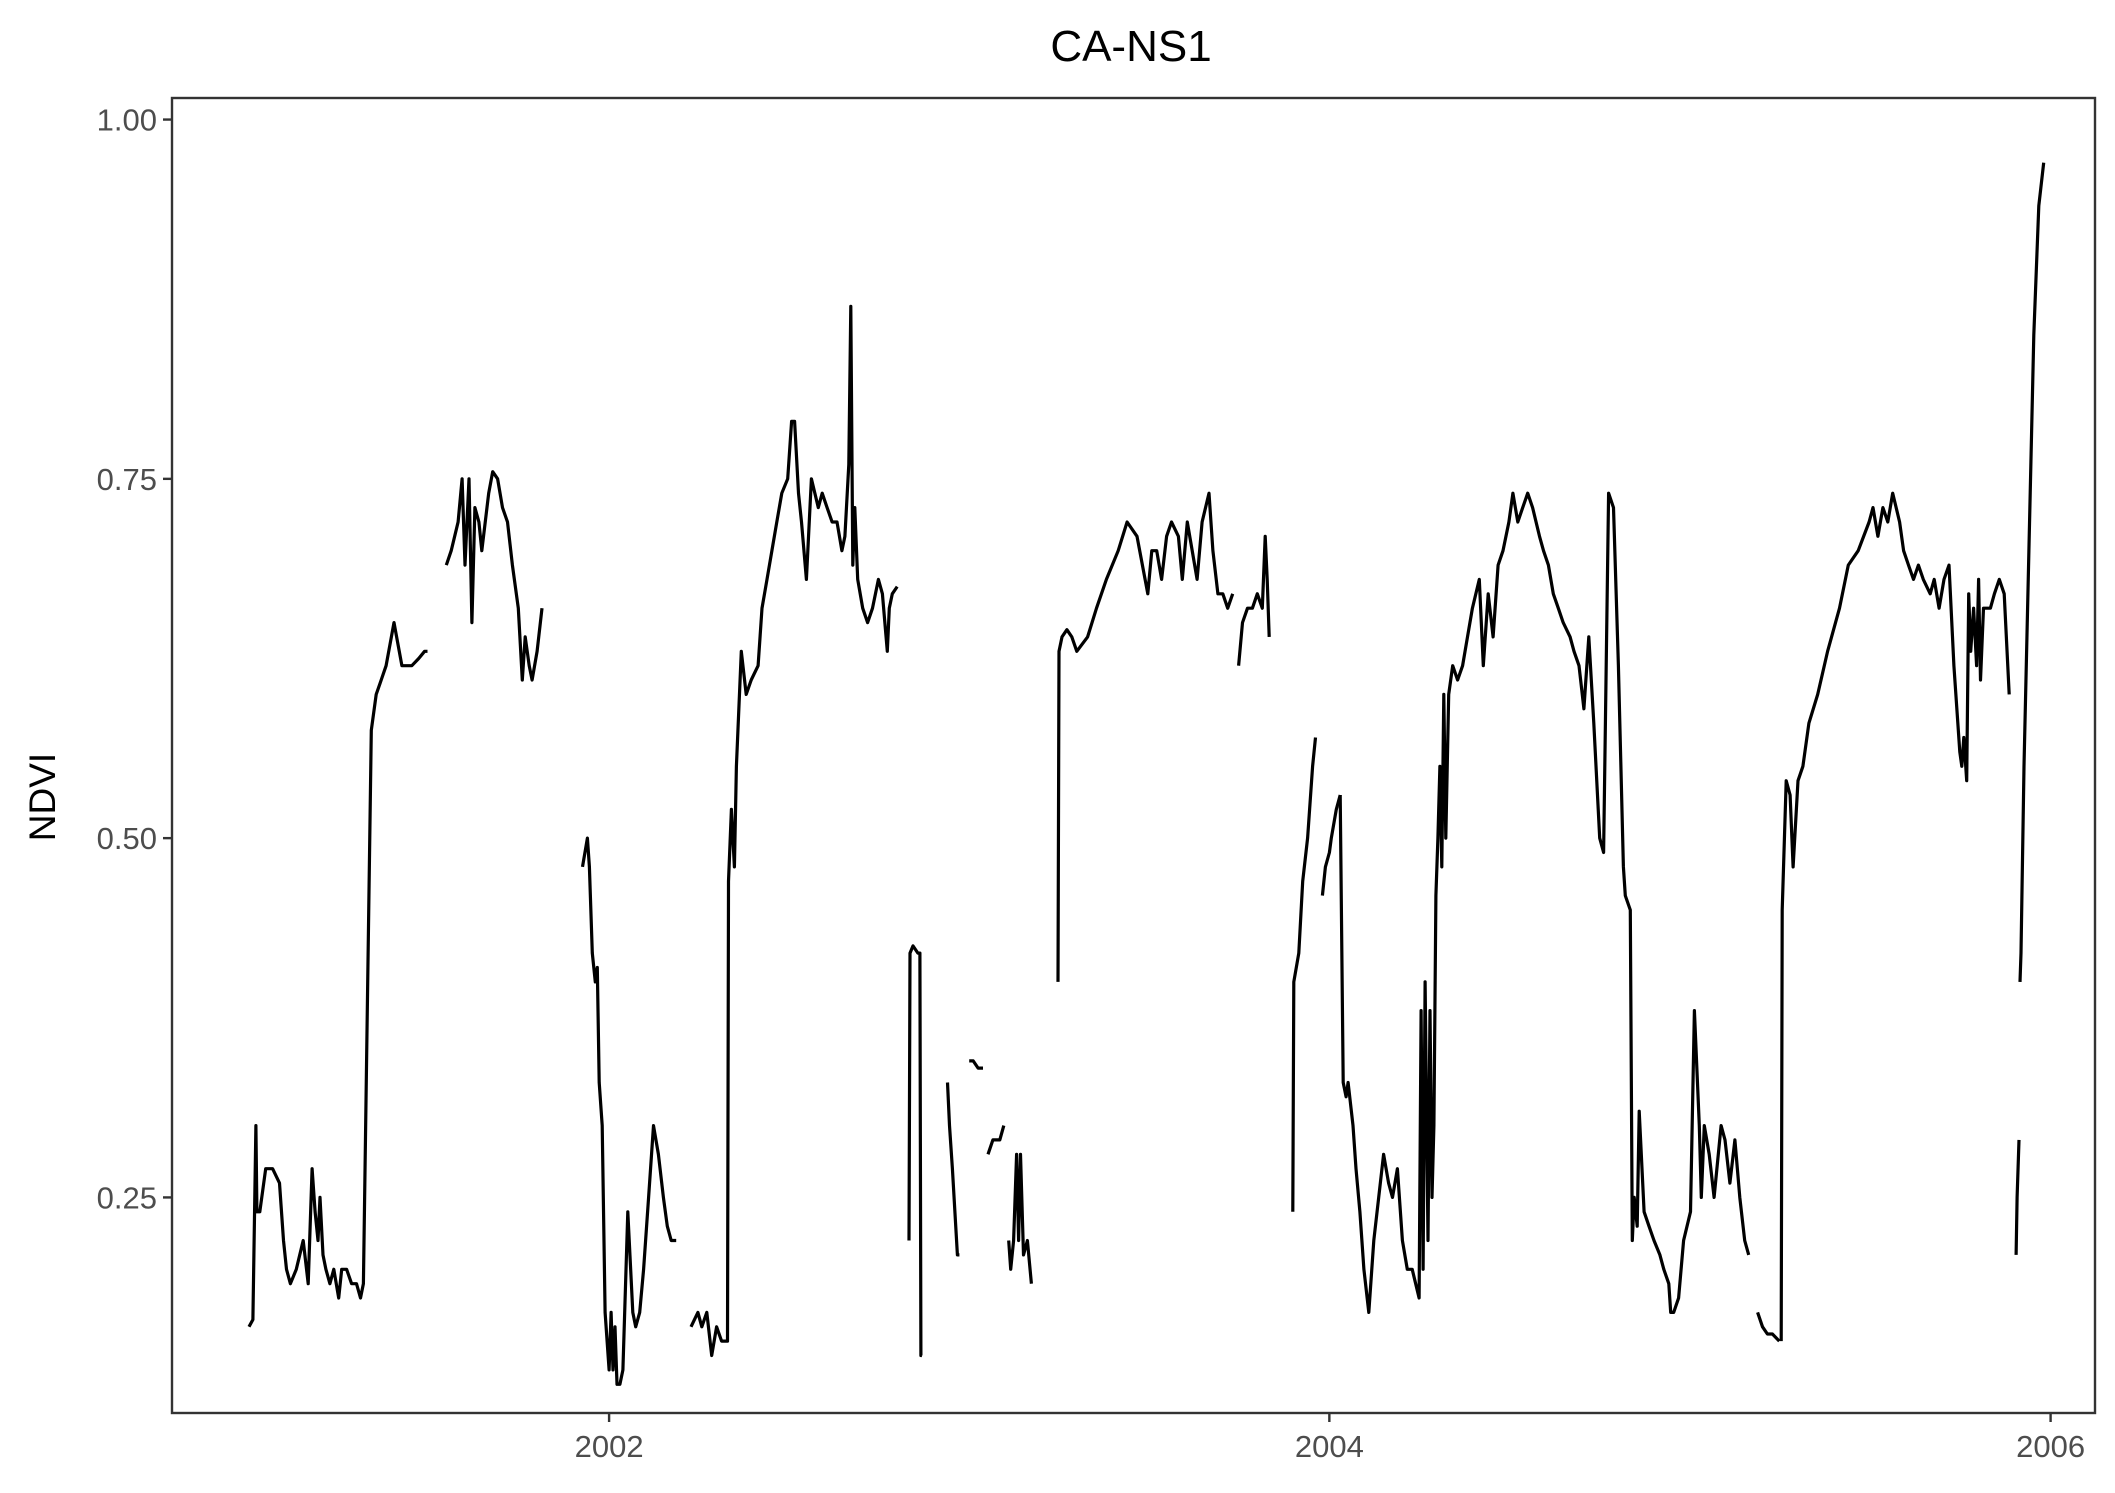 Image resolution: width=2115 pixels, height=1493 pixels. Describe the element at coordinates (42, 797) in the screenshot. I see `y-axis-label: NDVI` at that location.